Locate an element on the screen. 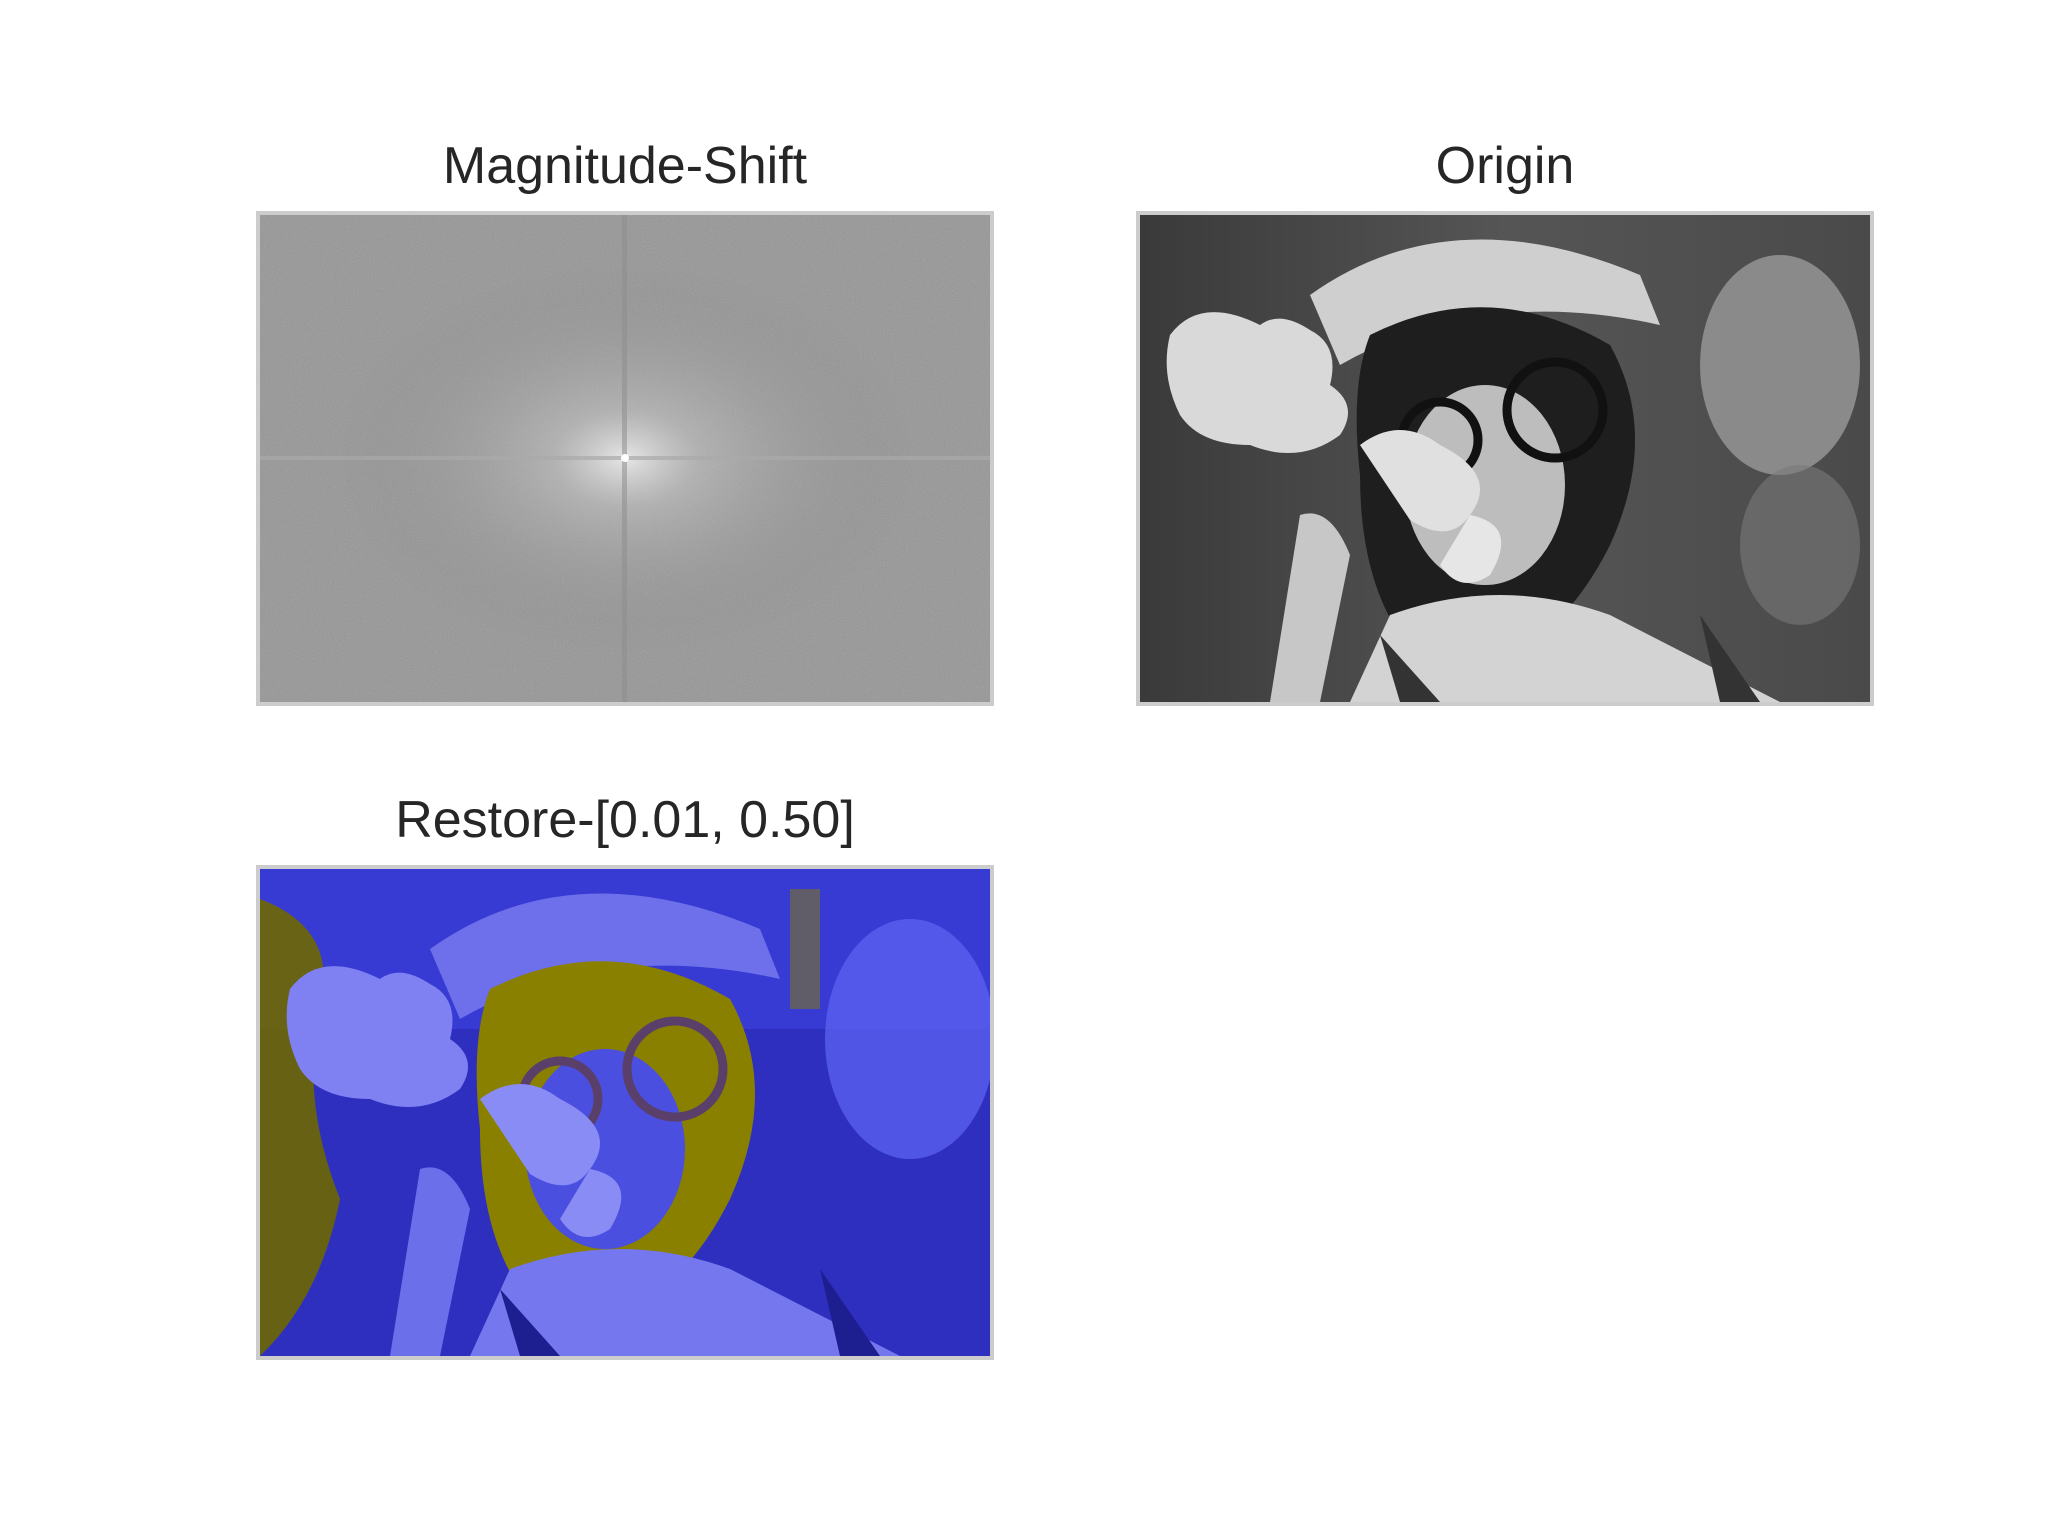  origin-image is located at coordinates (1505, 458).